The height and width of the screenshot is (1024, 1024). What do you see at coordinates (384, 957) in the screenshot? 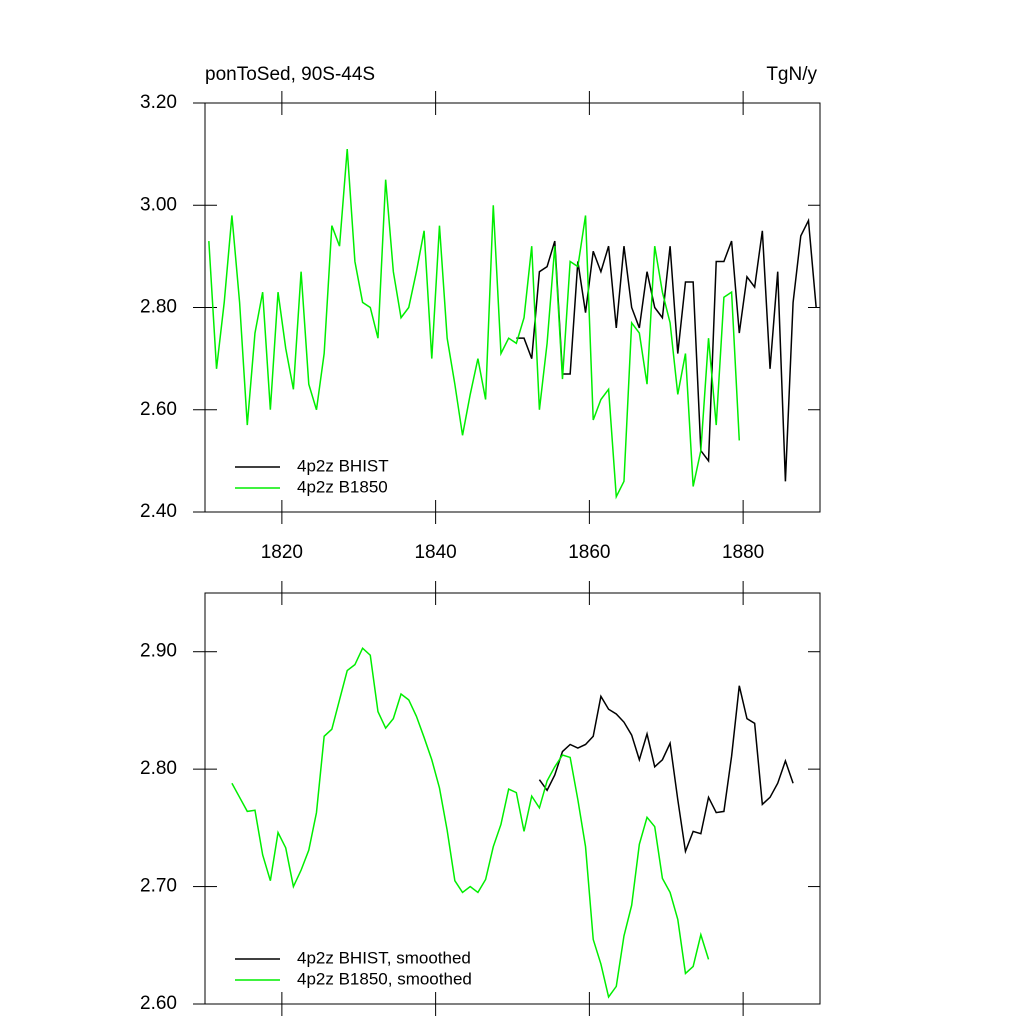
I see `legend-label: 4p2z BHIST, smoothed` at bounding box center [384, 957].